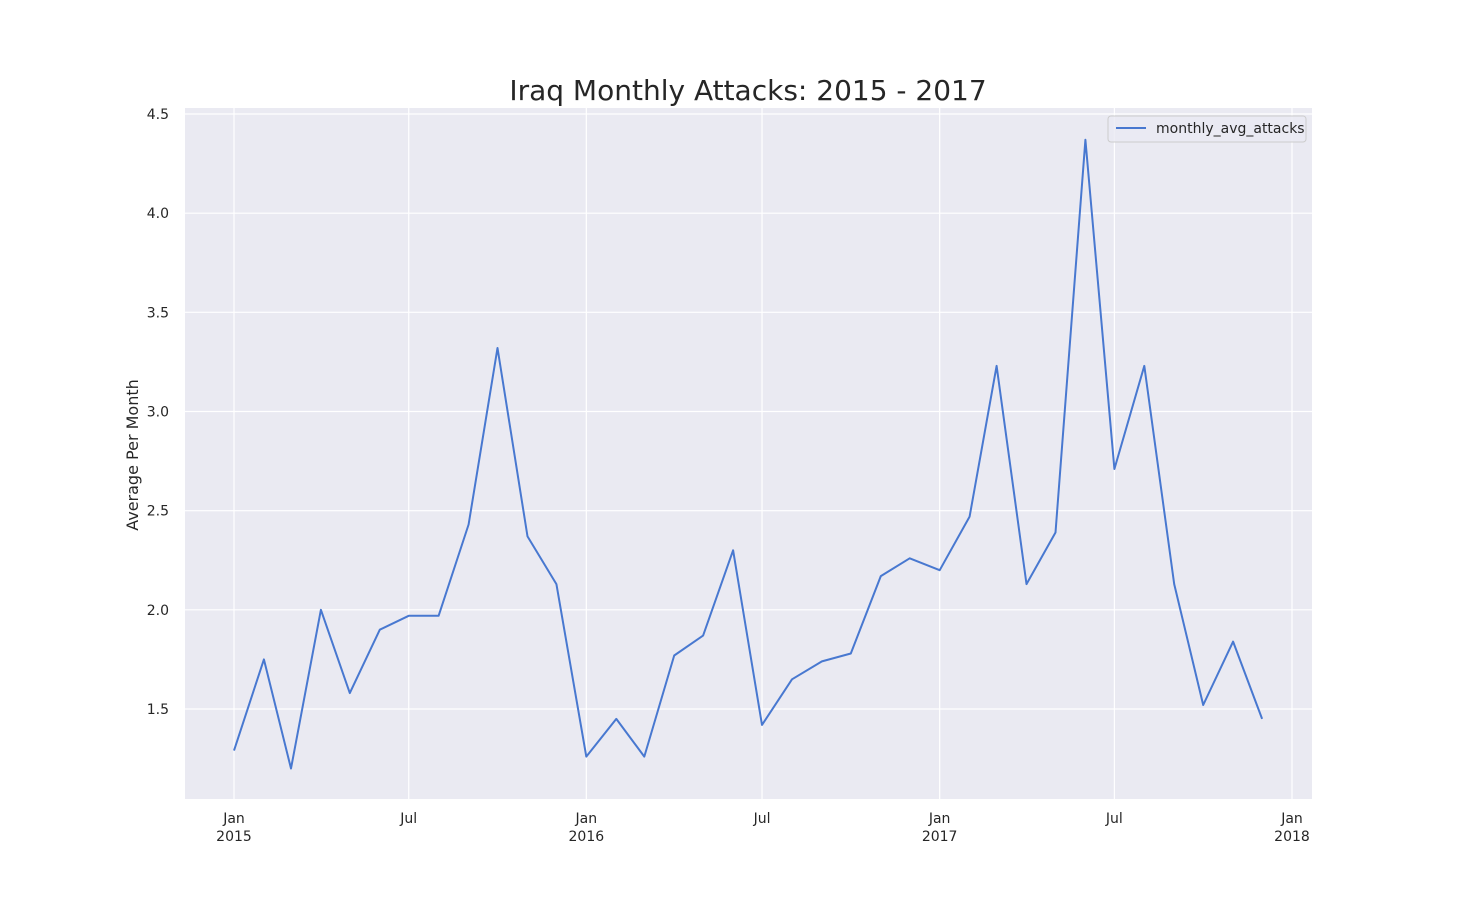 The image size is (1460, 900). I want to click on y-axis-title: Average Per Month, so click(132, 455).